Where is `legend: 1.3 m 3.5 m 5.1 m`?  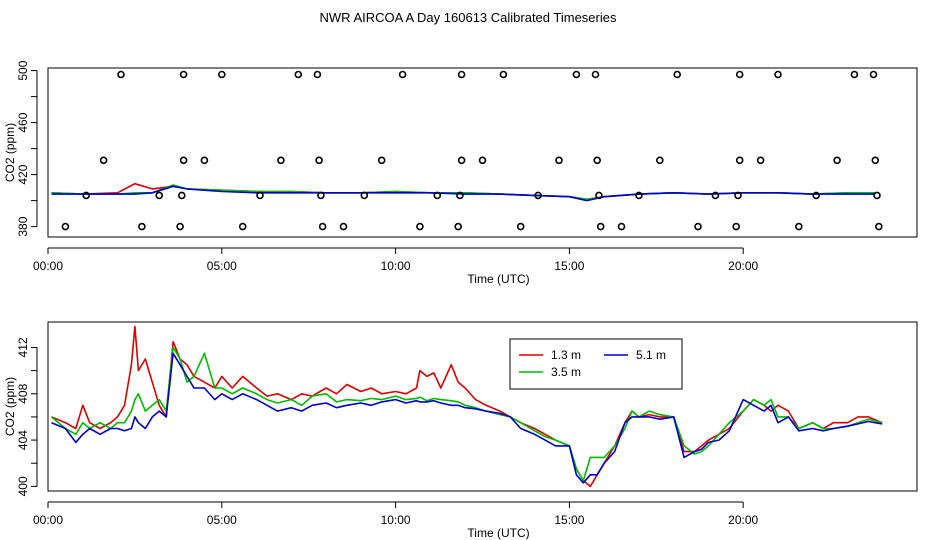 legend: 1.3 m 3.5 m 5.1 m is located at coordinates (596, 364).